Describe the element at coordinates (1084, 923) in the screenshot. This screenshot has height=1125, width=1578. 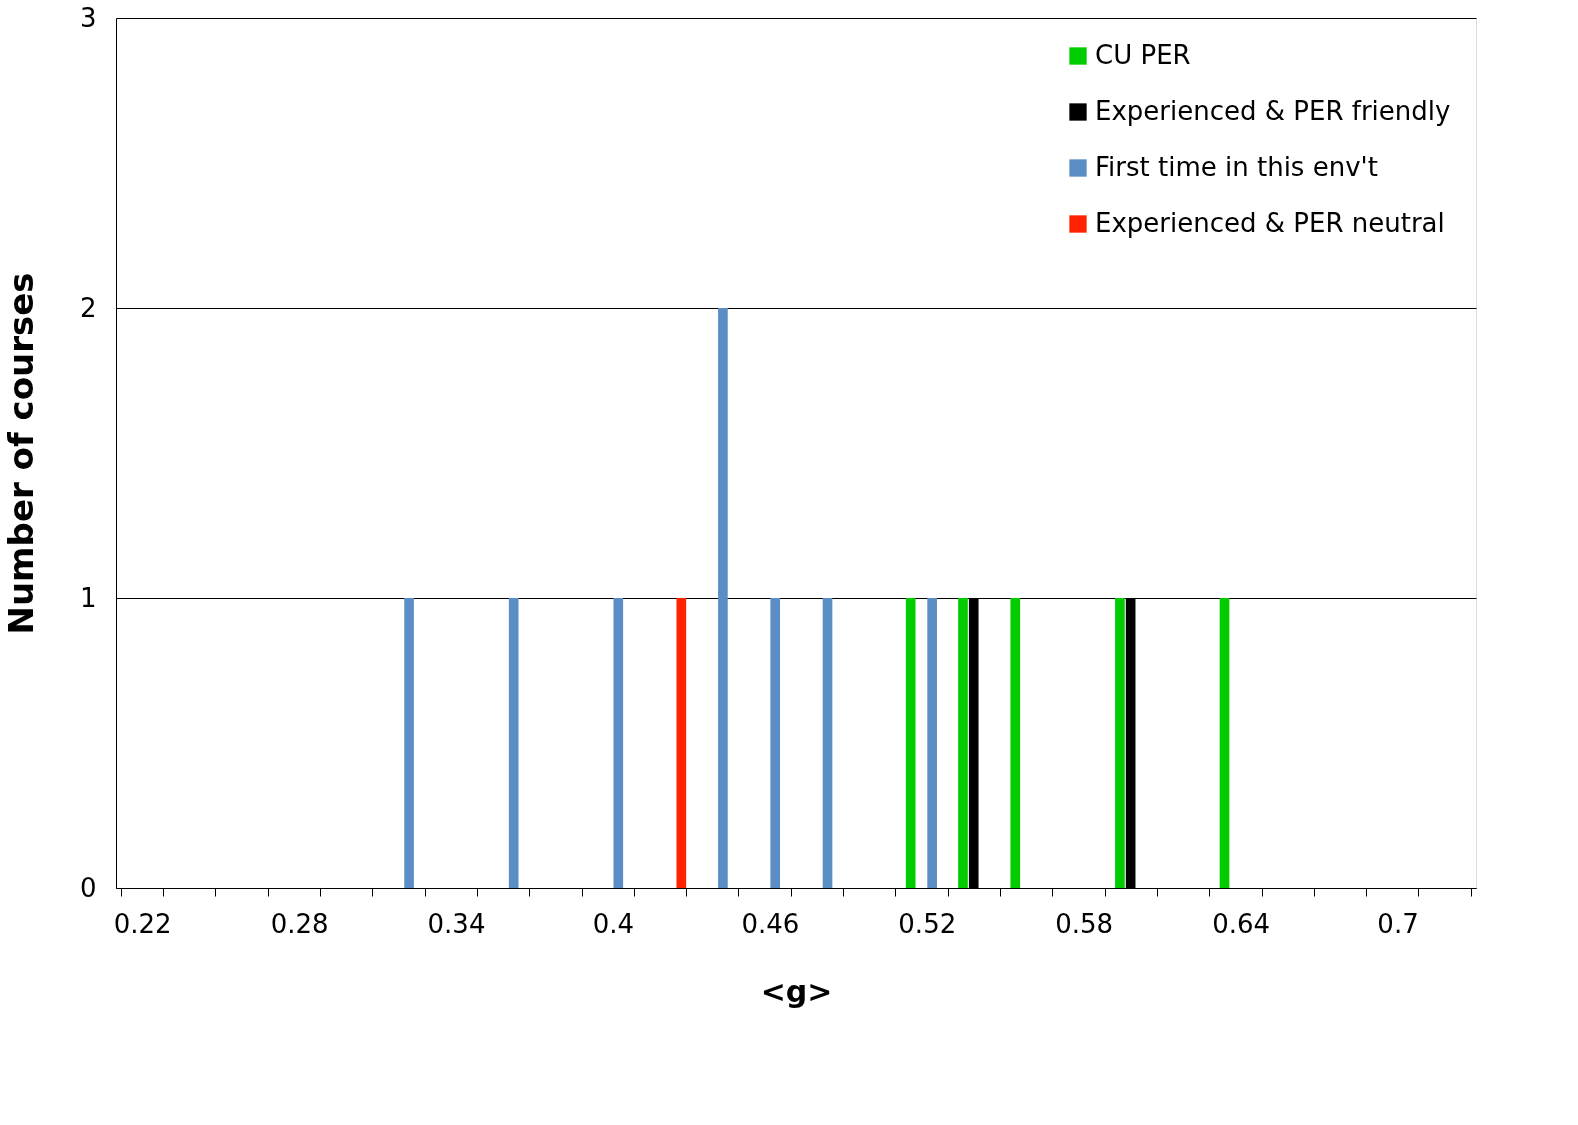
I see `x-tick-label: 0.58` at that location.